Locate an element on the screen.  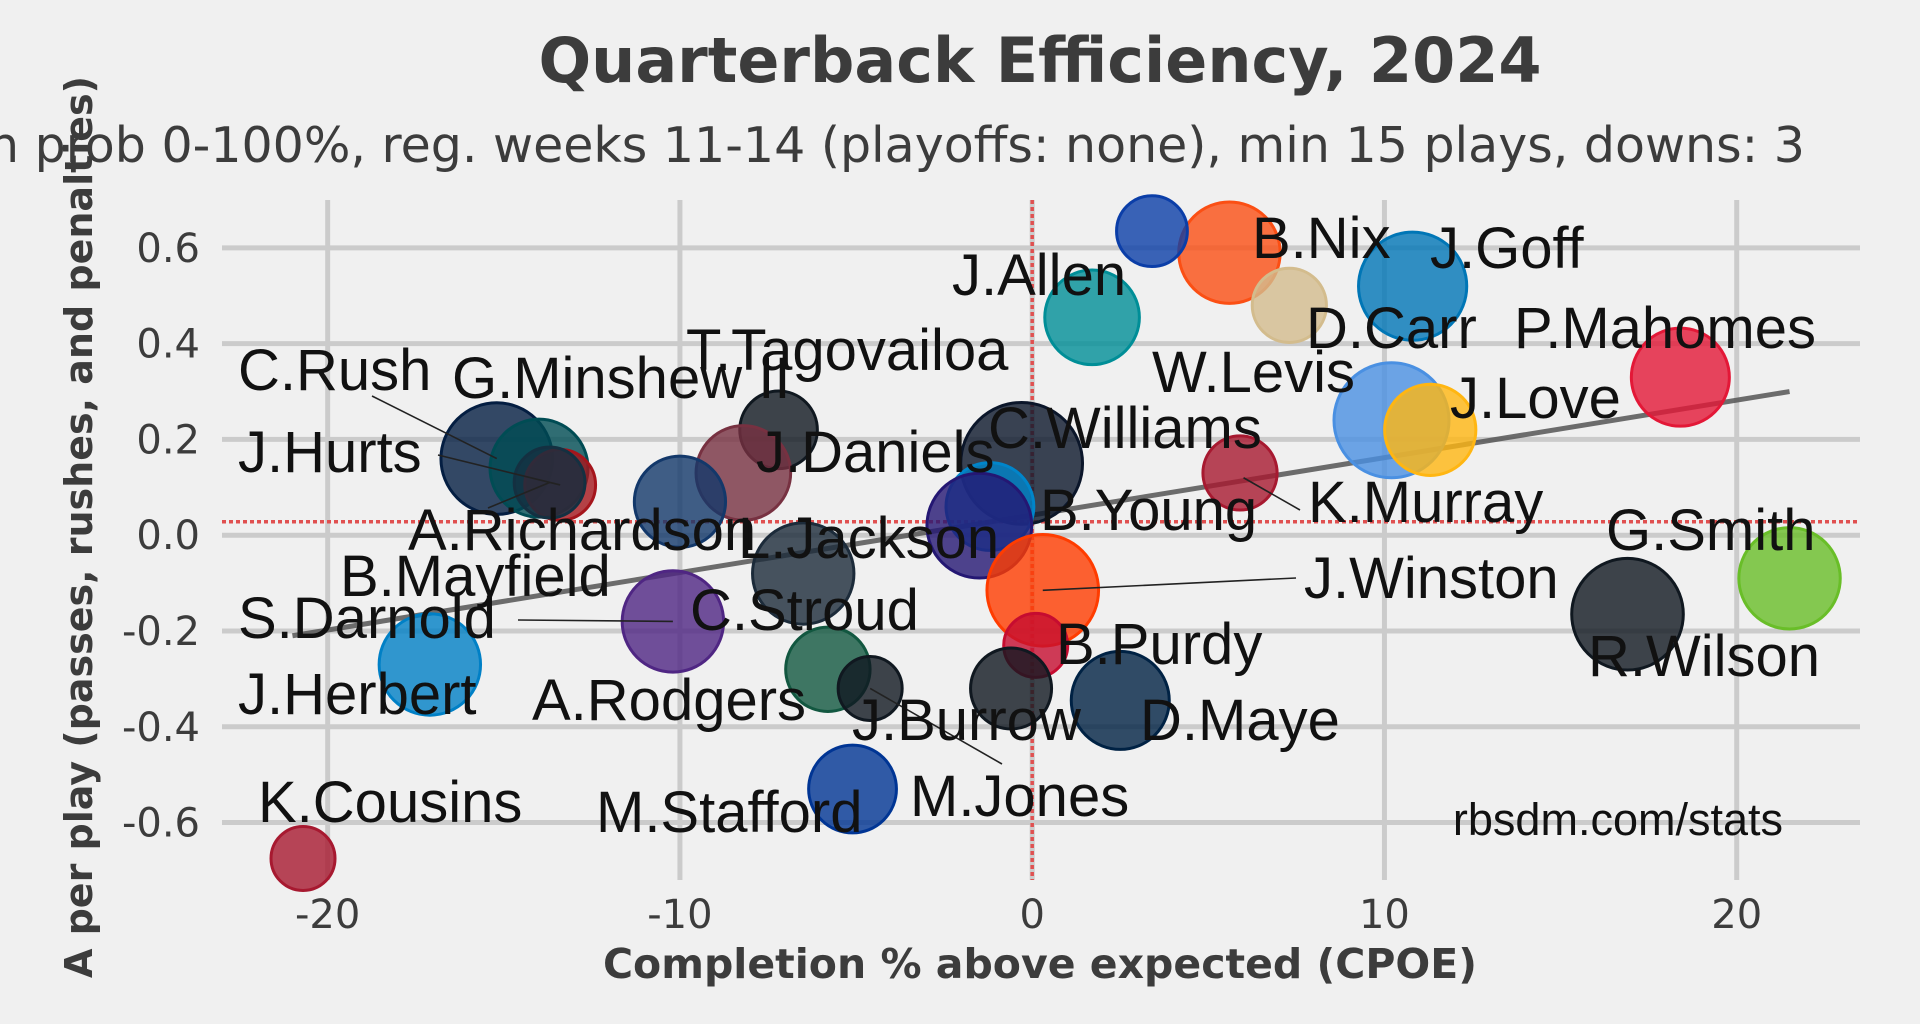
point-label-d-maye: D.Maye is located at coordinates (1240, 720).